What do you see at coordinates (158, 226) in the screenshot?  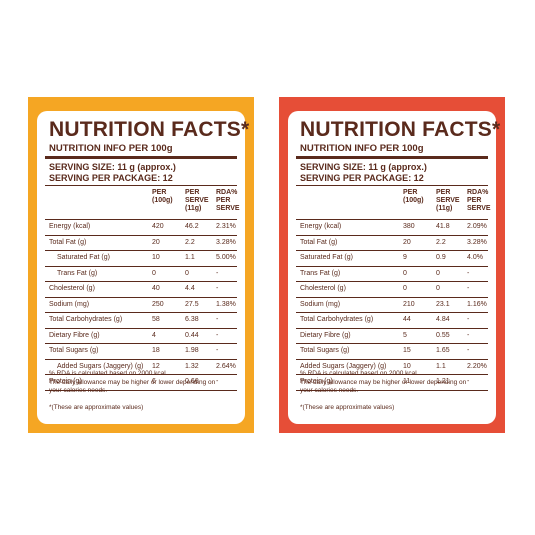 I see `value-per100: 420` at bounding box center [158, 226].